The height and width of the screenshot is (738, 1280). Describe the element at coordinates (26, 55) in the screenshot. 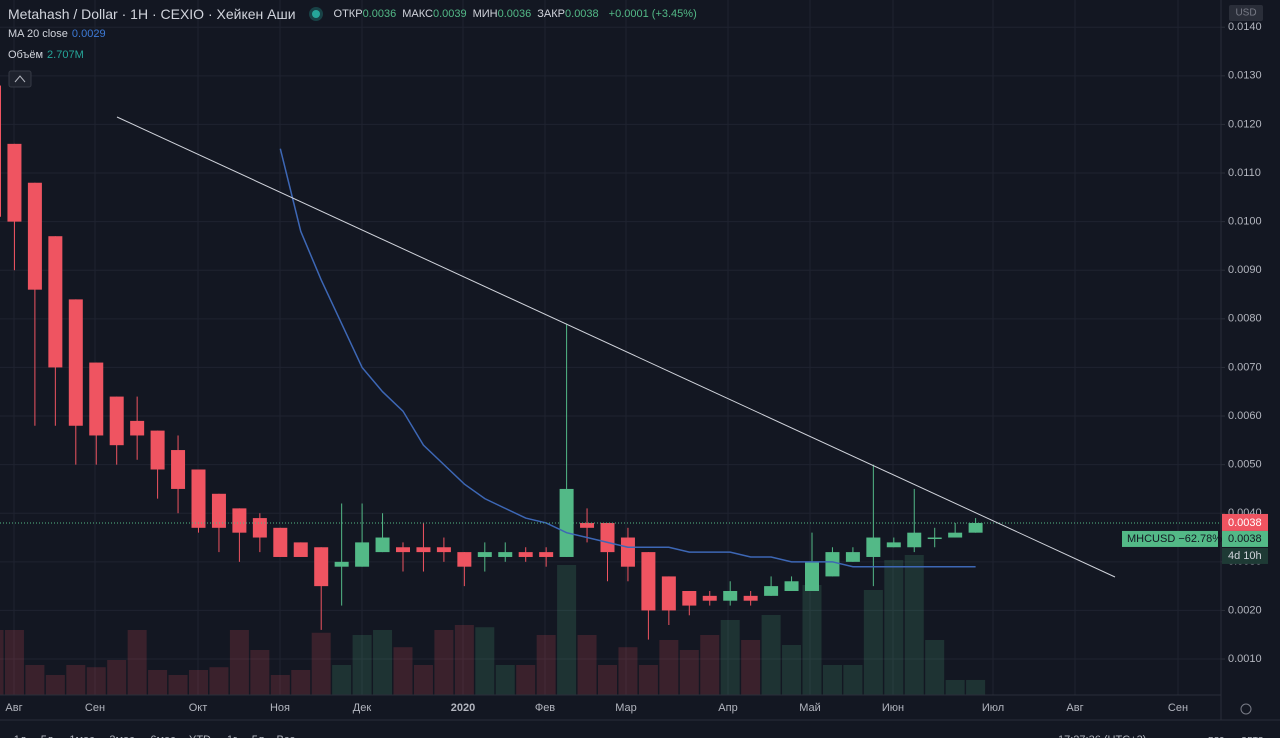

I see `volume-name: Объём` at that location.